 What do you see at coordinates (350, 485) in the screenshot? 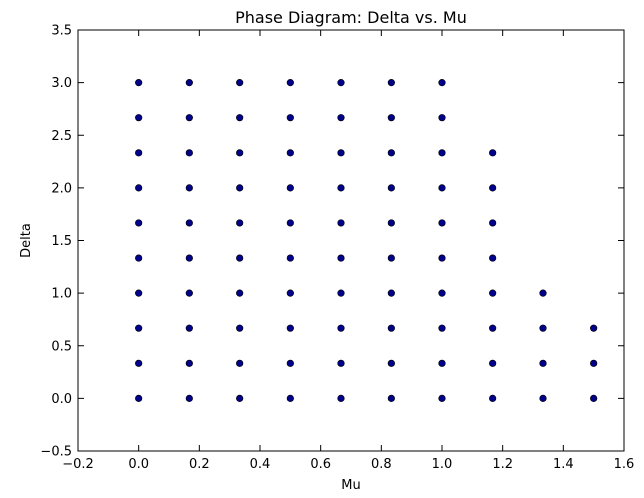
I see `x-axis-label: Mu` at bounding box center [350, 485].